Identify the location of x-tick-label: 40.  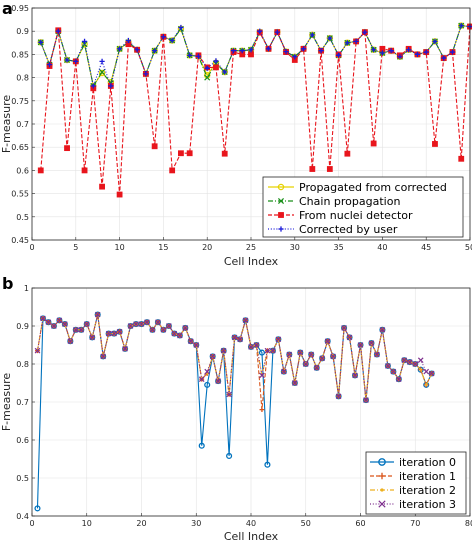
(251, 523).